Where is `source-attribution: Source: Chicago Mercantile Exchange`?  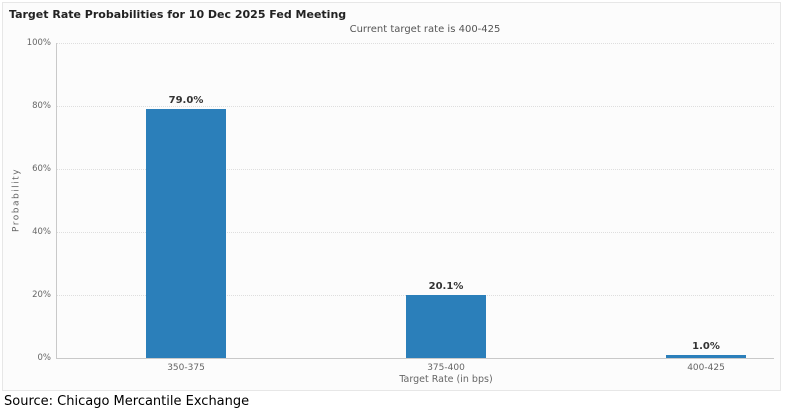 source-attribution: Source: Chicago Mercantile Exchange is located at coordinates (127, 401).